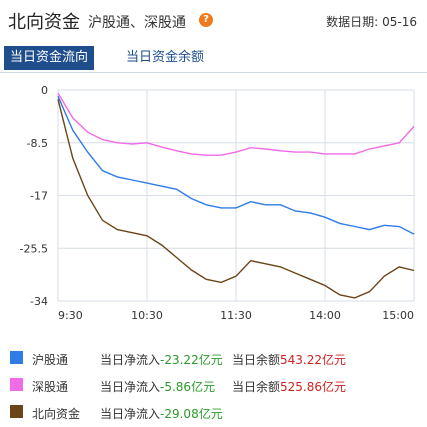  Describe the element at coordinates (50, 387) in the screenshot. I see `legend-name-sz: 深股通` at that location.